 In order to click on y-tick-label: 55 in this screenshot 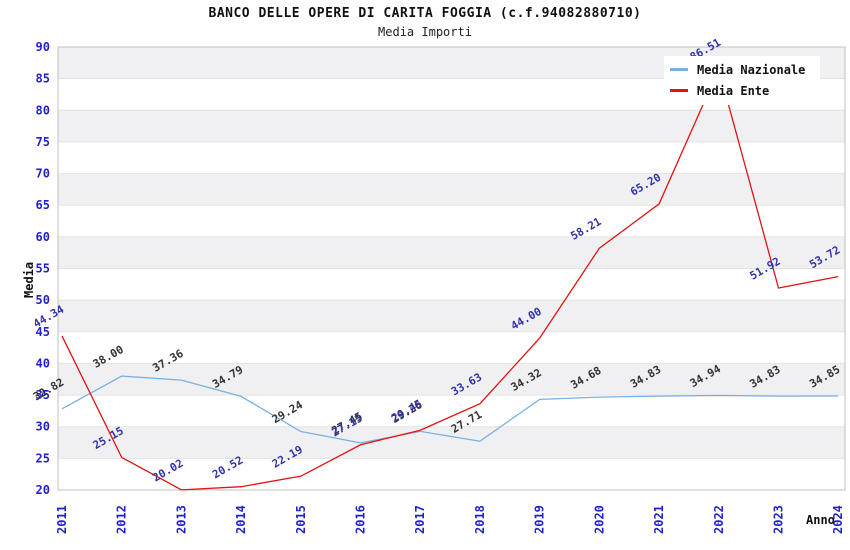, I will do `click(43, 269)`.